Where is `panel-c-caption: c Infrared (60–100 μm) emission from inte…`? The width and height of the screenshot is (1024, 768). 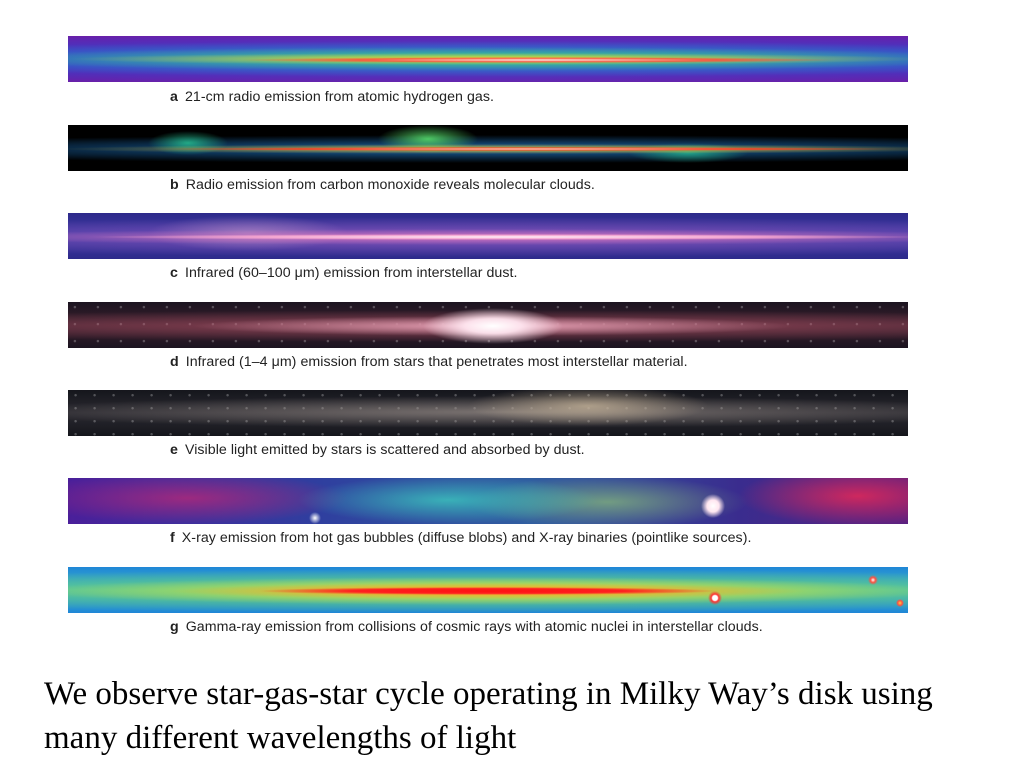
panel-c-caption: c Infrared (60–100 μm) emission from inte… is located at coordinates (344, 273).